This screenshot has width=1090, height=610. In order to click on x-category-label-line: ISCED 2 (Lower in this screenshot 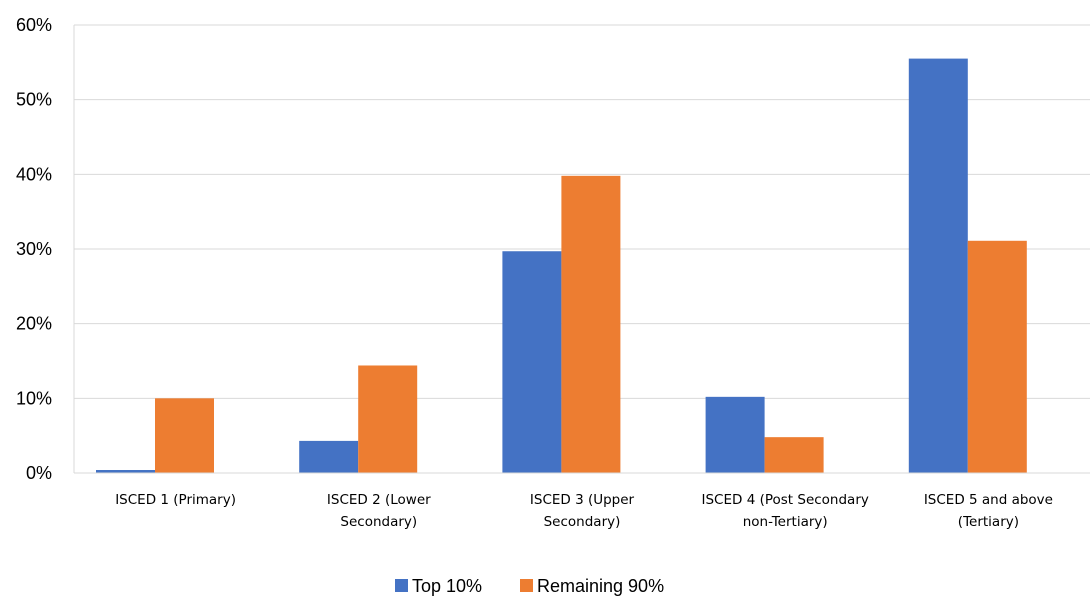, I will do `click(379, 500)`.